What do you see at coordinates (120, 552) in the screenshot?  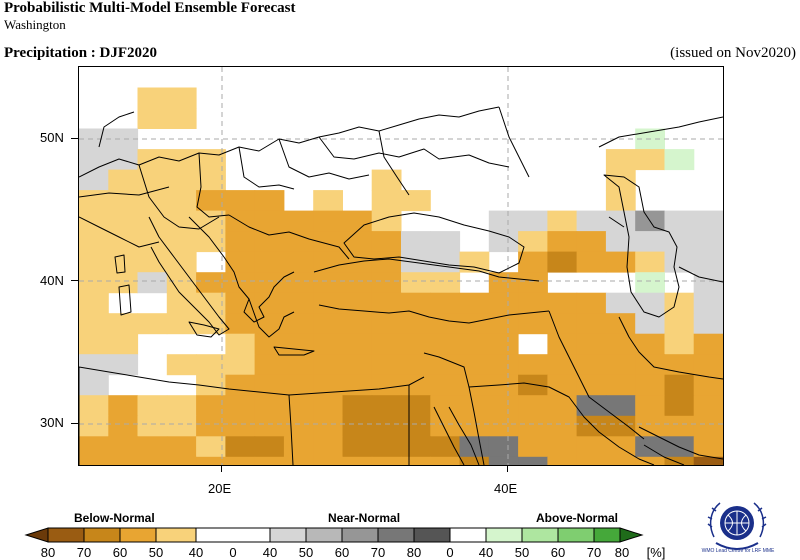 I see `legend-value: 60` at bounding box center [120, 552].